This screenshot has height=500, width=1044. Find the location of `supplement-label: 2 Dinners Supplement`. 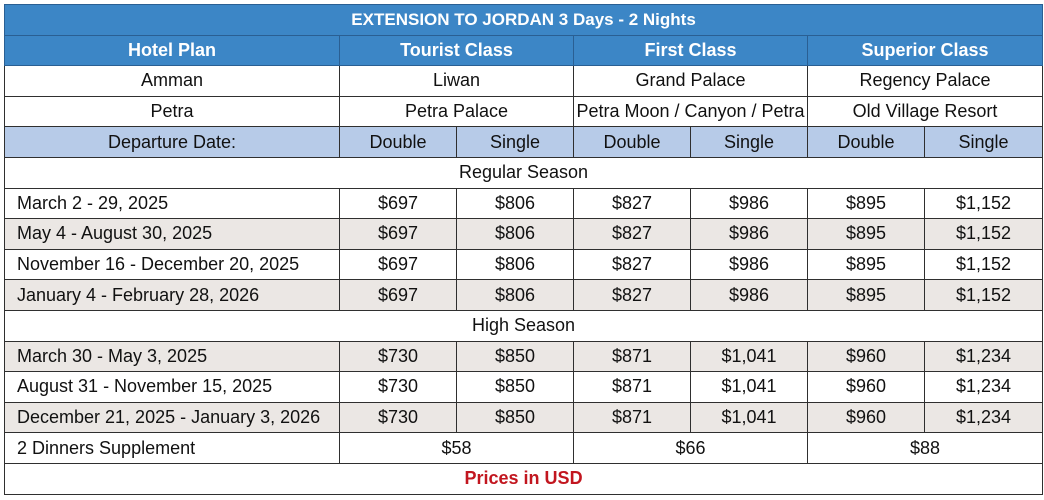

supplement-label: 2 Dinners Supplement is located at coordinates (172, 448).